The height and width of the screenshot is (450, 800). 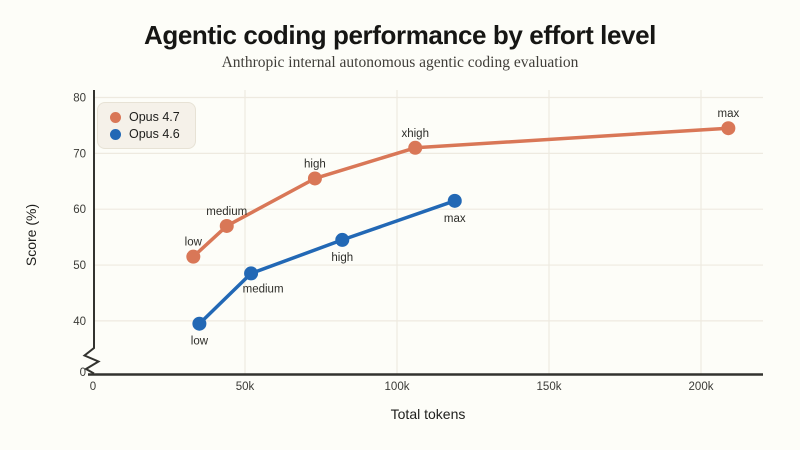 I want to click on y-tick-label: 80, so click(x=79, y=99).